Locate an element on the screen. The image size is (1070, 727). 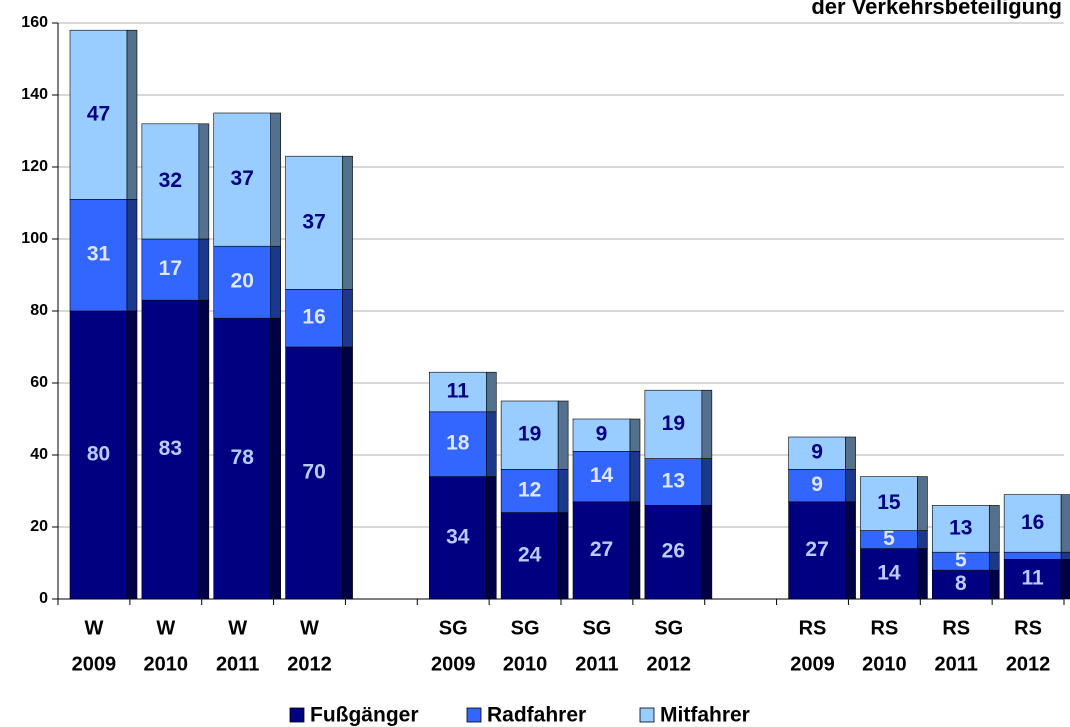
data-label: 78 is located at coordinates (243, 457).